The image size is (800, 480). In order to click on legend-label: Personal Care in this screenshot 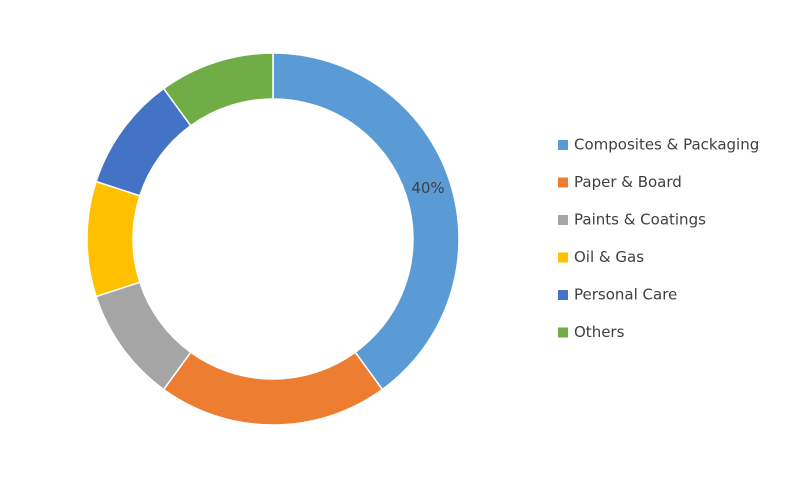, I will do `click(625, 295)`.